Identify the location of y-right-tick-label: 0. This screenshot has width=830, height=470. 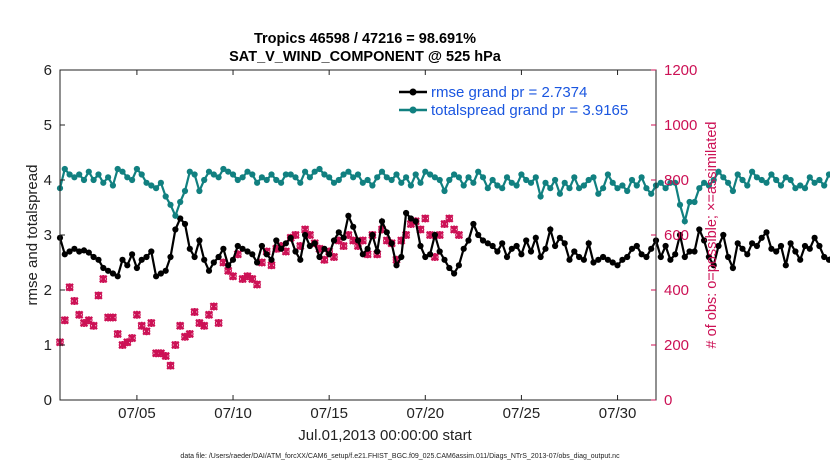
(668, 400).